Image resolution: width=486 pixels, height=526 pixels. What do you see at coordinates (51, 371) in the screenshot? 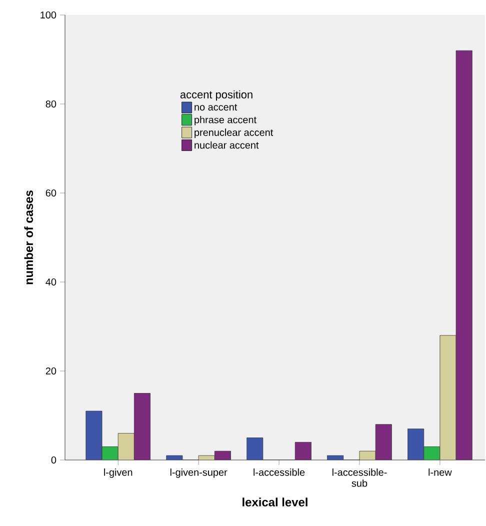
I see `y-tick-label: 20` at bounding box center [51, 371].